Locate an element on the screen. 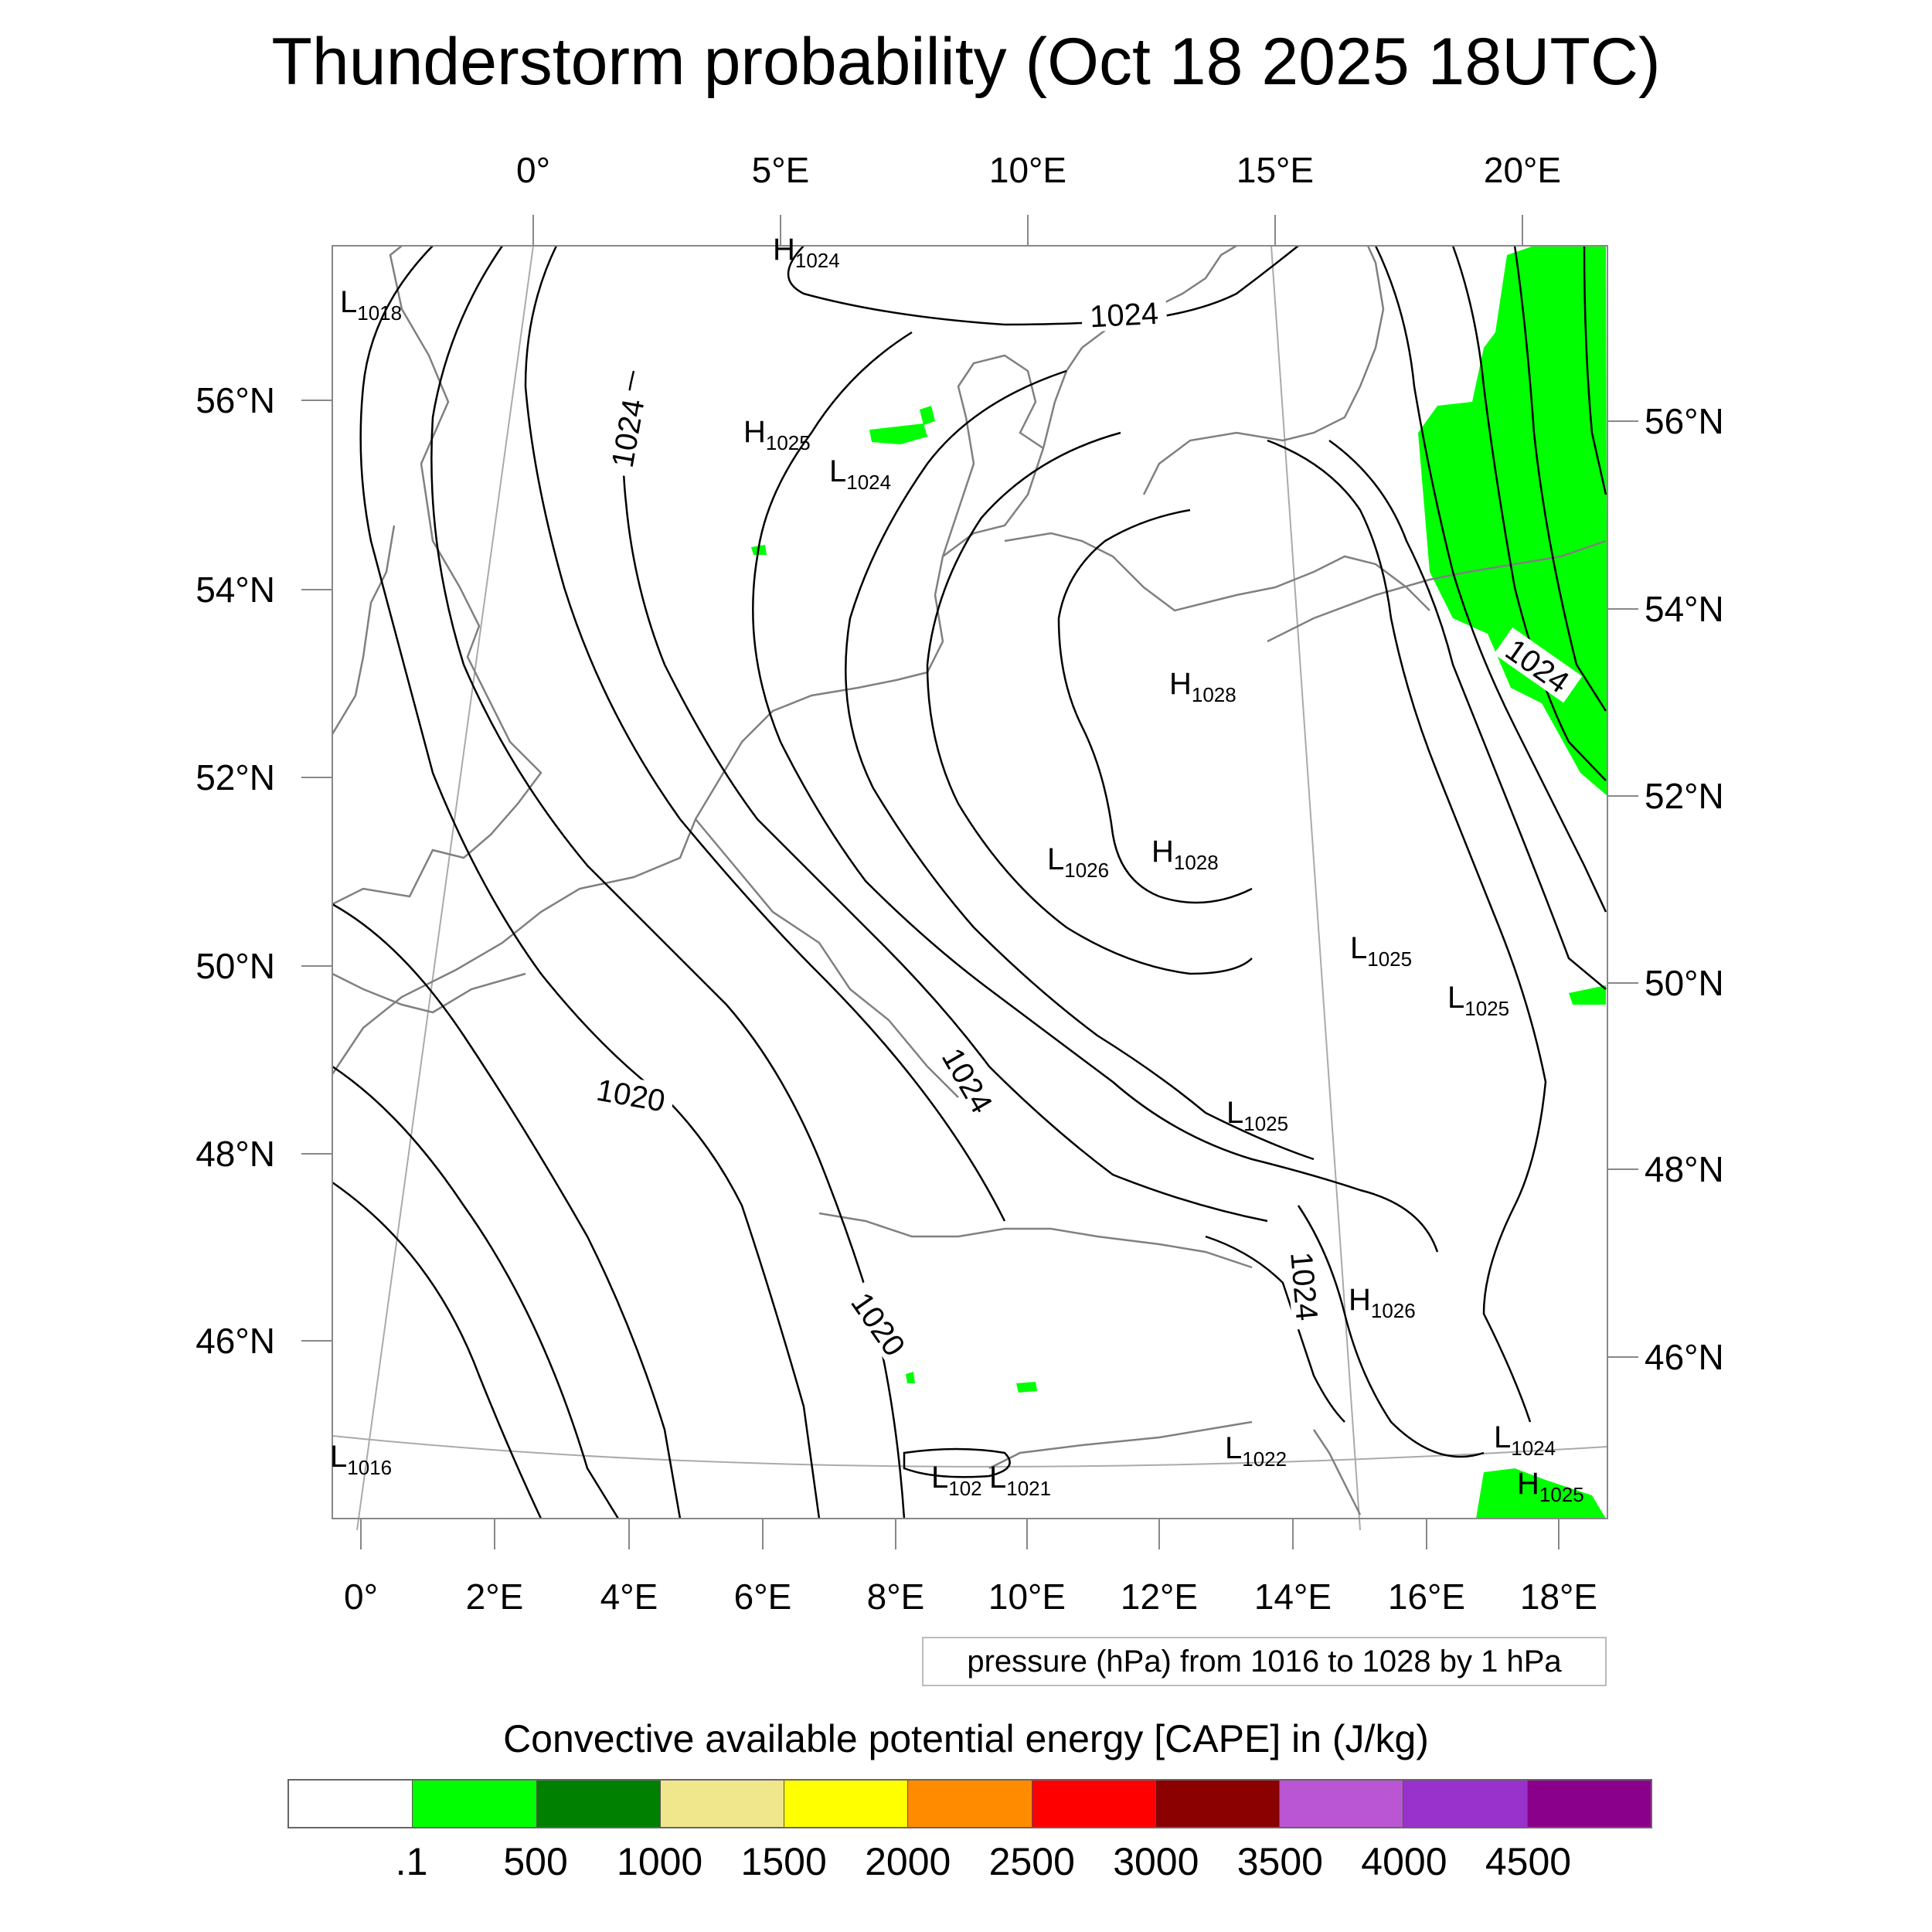 This screenshot has height=1932, width=1932. cape-area-alps is located at coordinates (1027, 1388).